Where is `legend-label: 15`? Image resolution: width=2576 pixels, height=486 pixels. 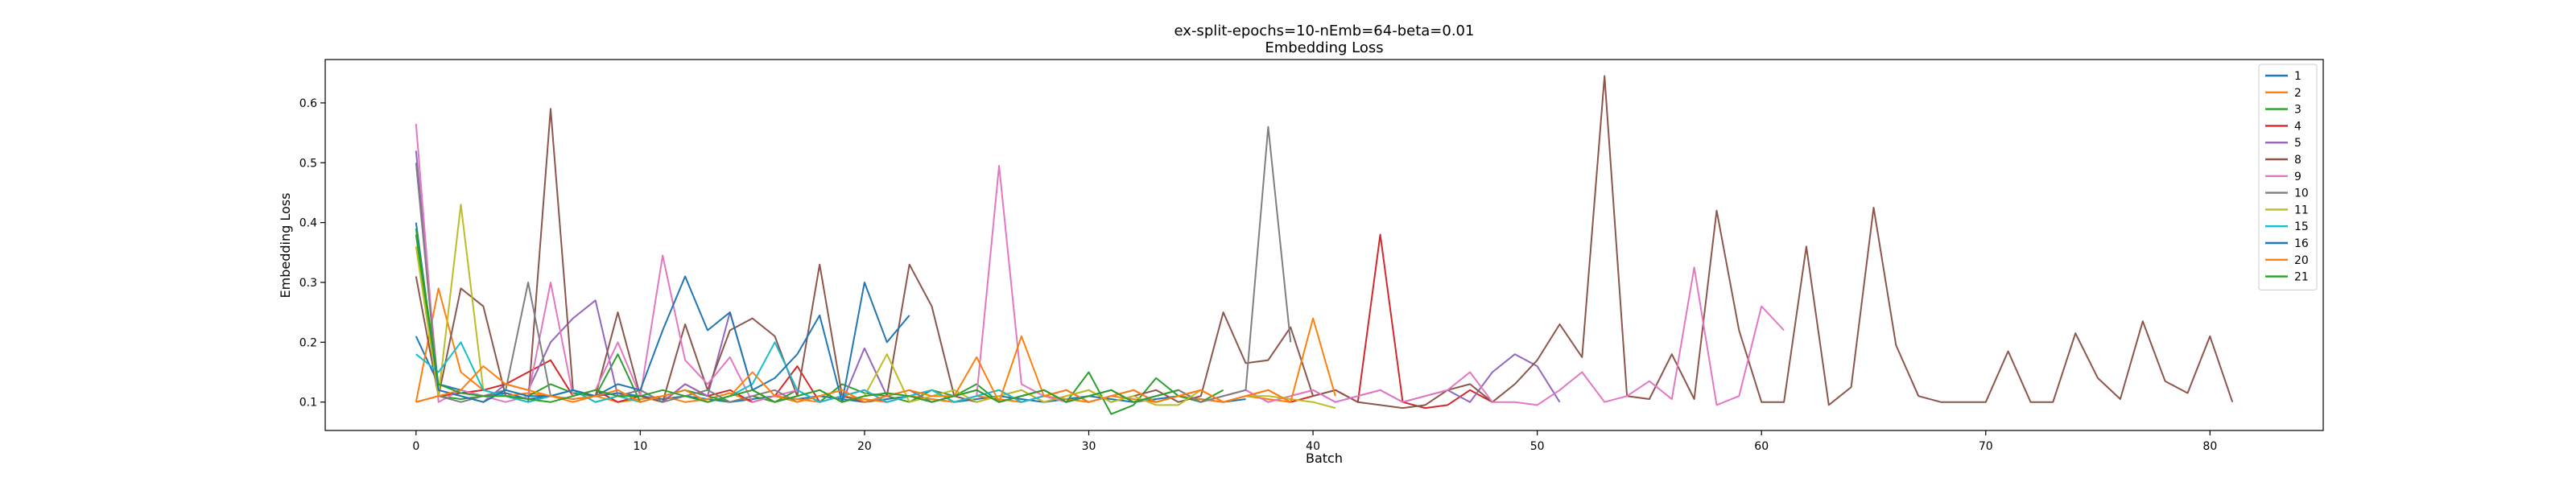
legend-label: 15 is located at coordinates (2301, 226).